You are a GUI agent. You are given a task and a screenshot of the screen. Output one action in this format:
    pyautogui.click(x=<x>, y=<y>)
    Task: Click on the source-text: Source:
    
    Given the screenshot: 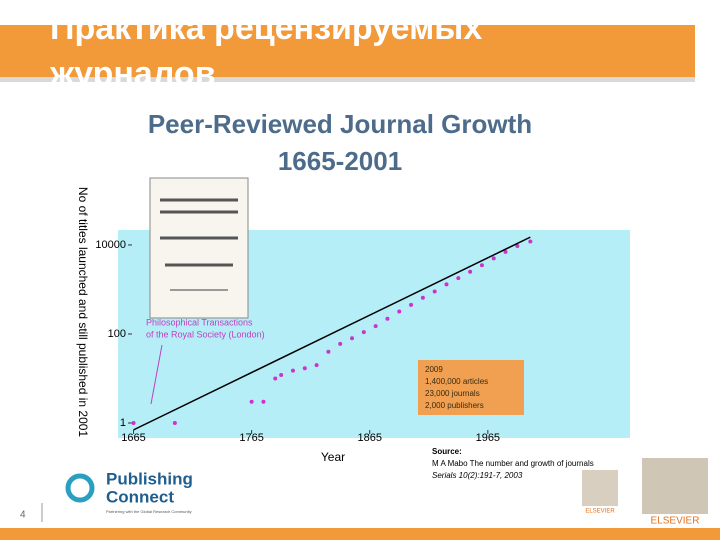 What is the action you would take?
    pyautogui.click(x=447, y=451)
    